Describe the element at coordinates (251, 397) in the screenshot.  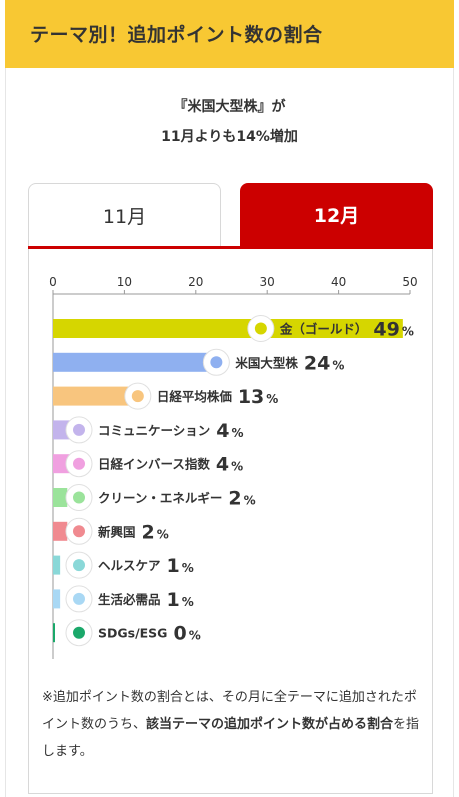
I see `value-label: 13` at that location.